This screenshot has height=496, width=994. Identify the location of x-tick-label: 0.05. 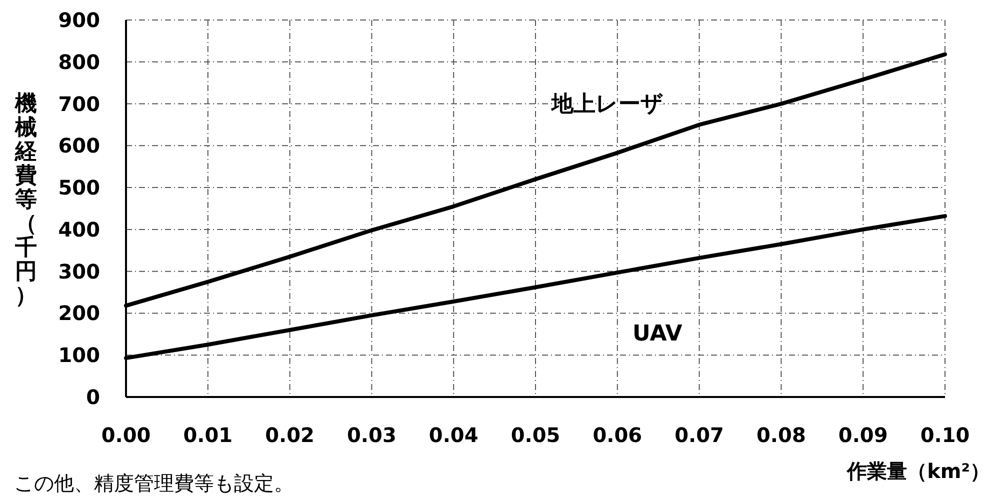
(535, 435).